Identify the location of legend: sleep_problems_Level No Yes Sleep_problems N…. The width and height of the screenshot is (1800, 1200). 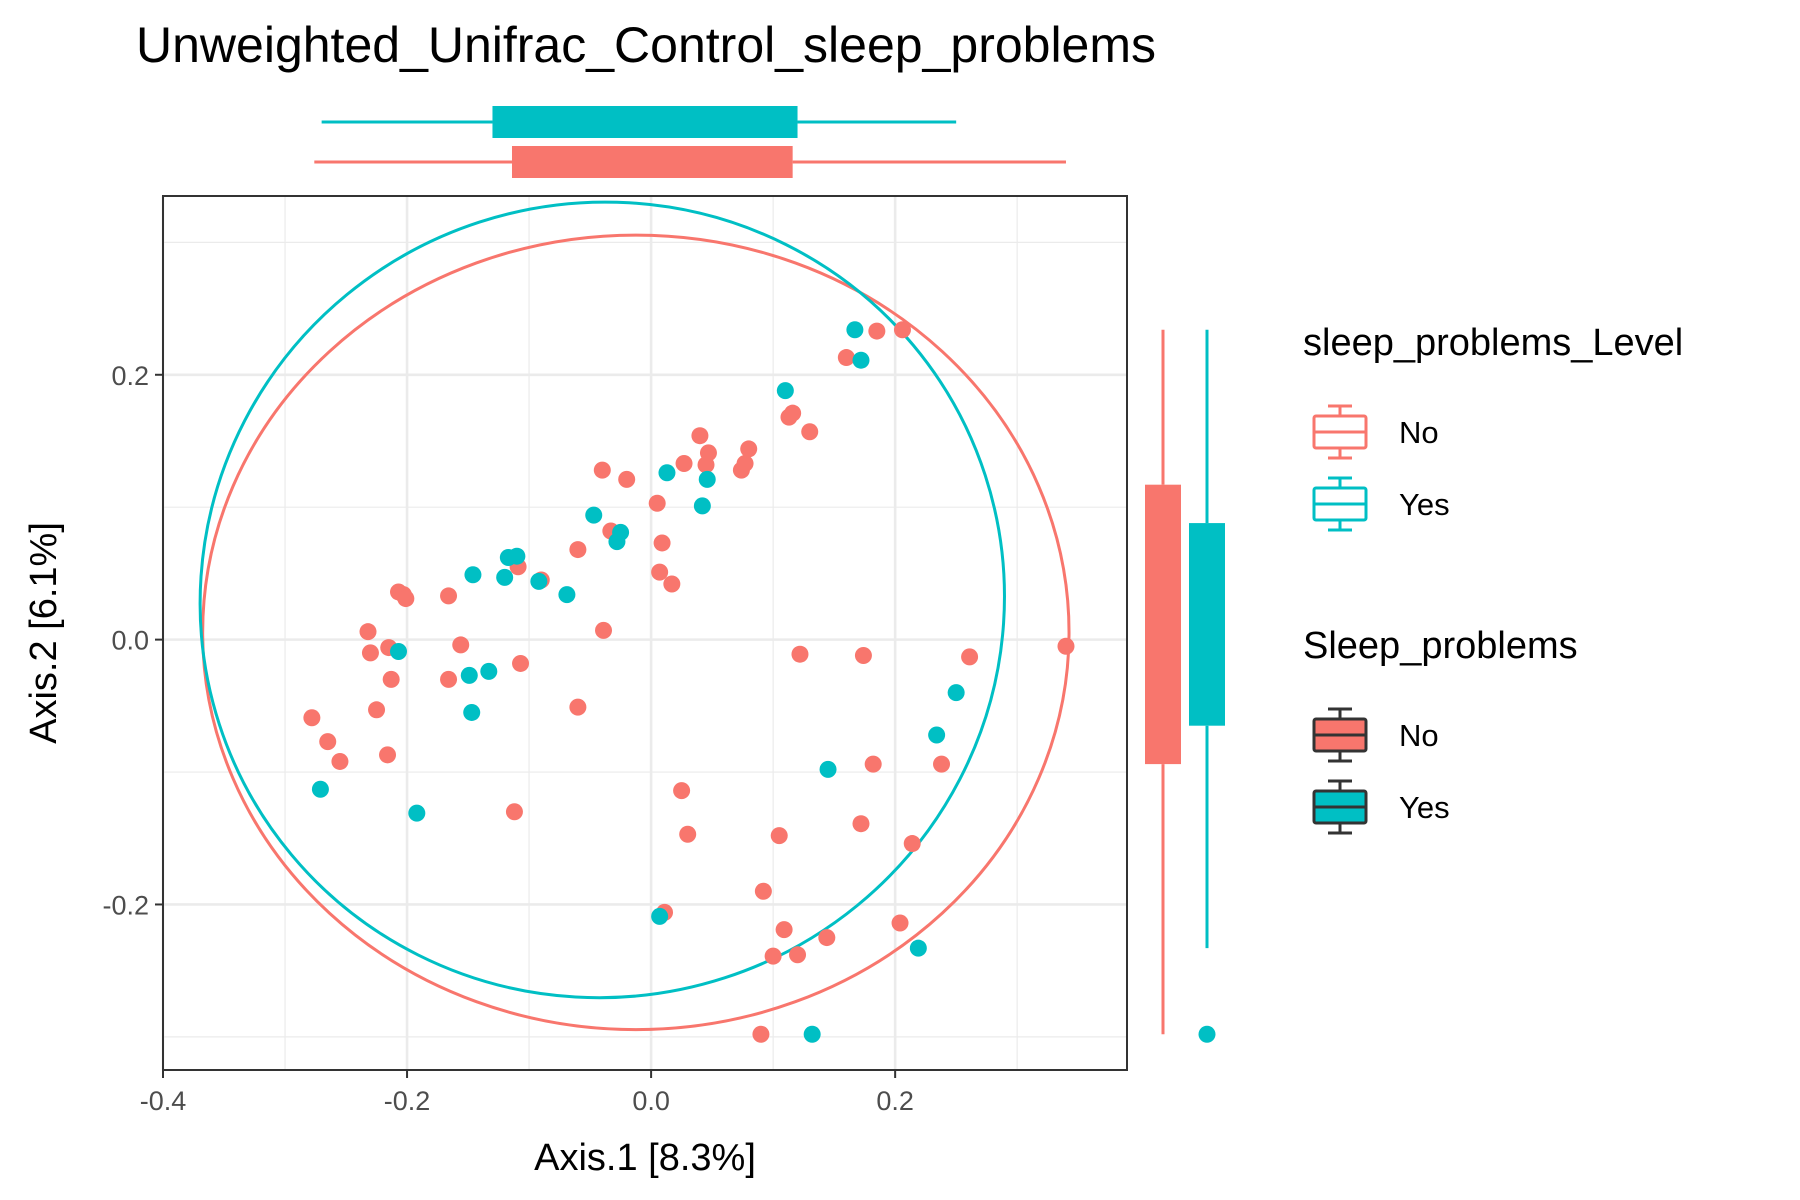
(1493, 578).